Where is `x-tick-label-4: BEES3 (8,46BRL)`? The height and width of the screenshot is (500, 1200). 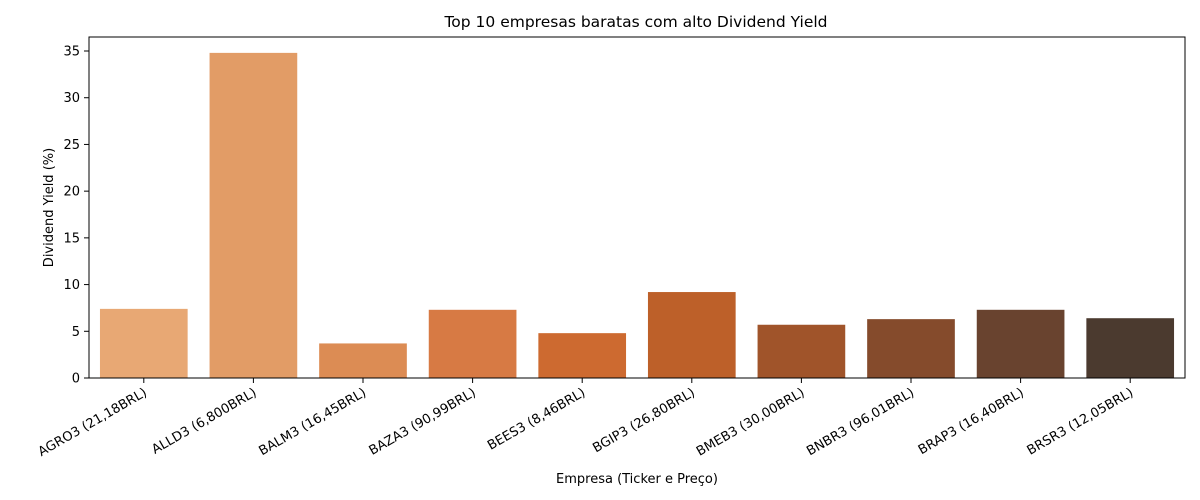 x-tick-label-4: BEES3 (8,46BRL) is located at coordinates (536, 419).